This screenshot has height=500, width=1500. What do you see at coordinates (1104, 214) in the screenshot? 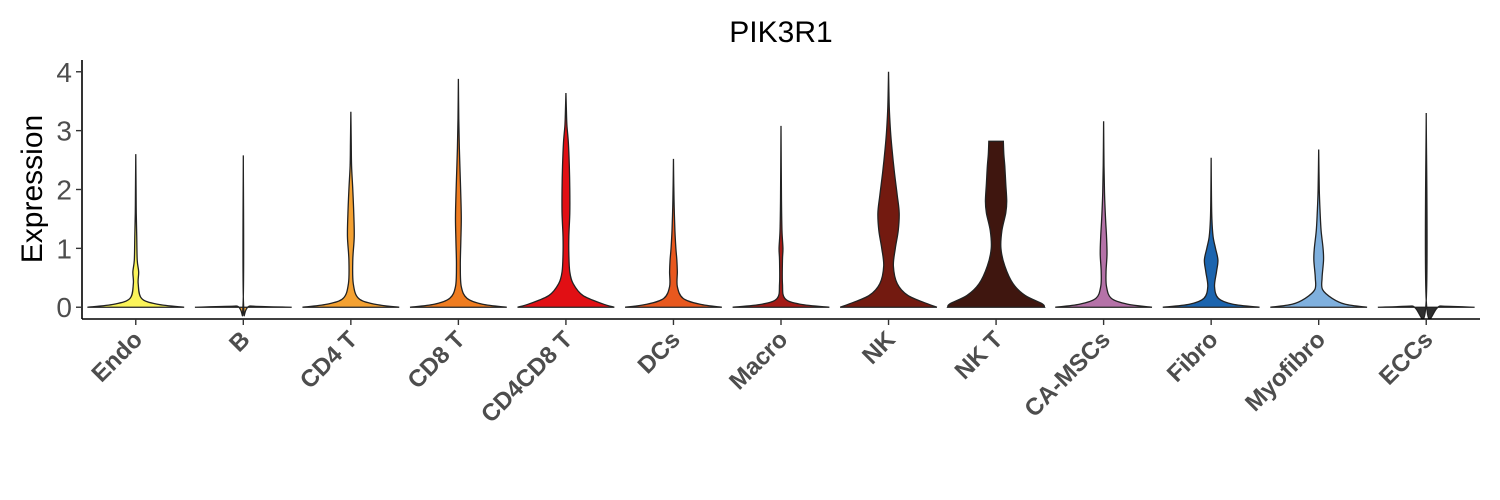
I see `violin-ca-mscs` at bounding box center [1104, 214].